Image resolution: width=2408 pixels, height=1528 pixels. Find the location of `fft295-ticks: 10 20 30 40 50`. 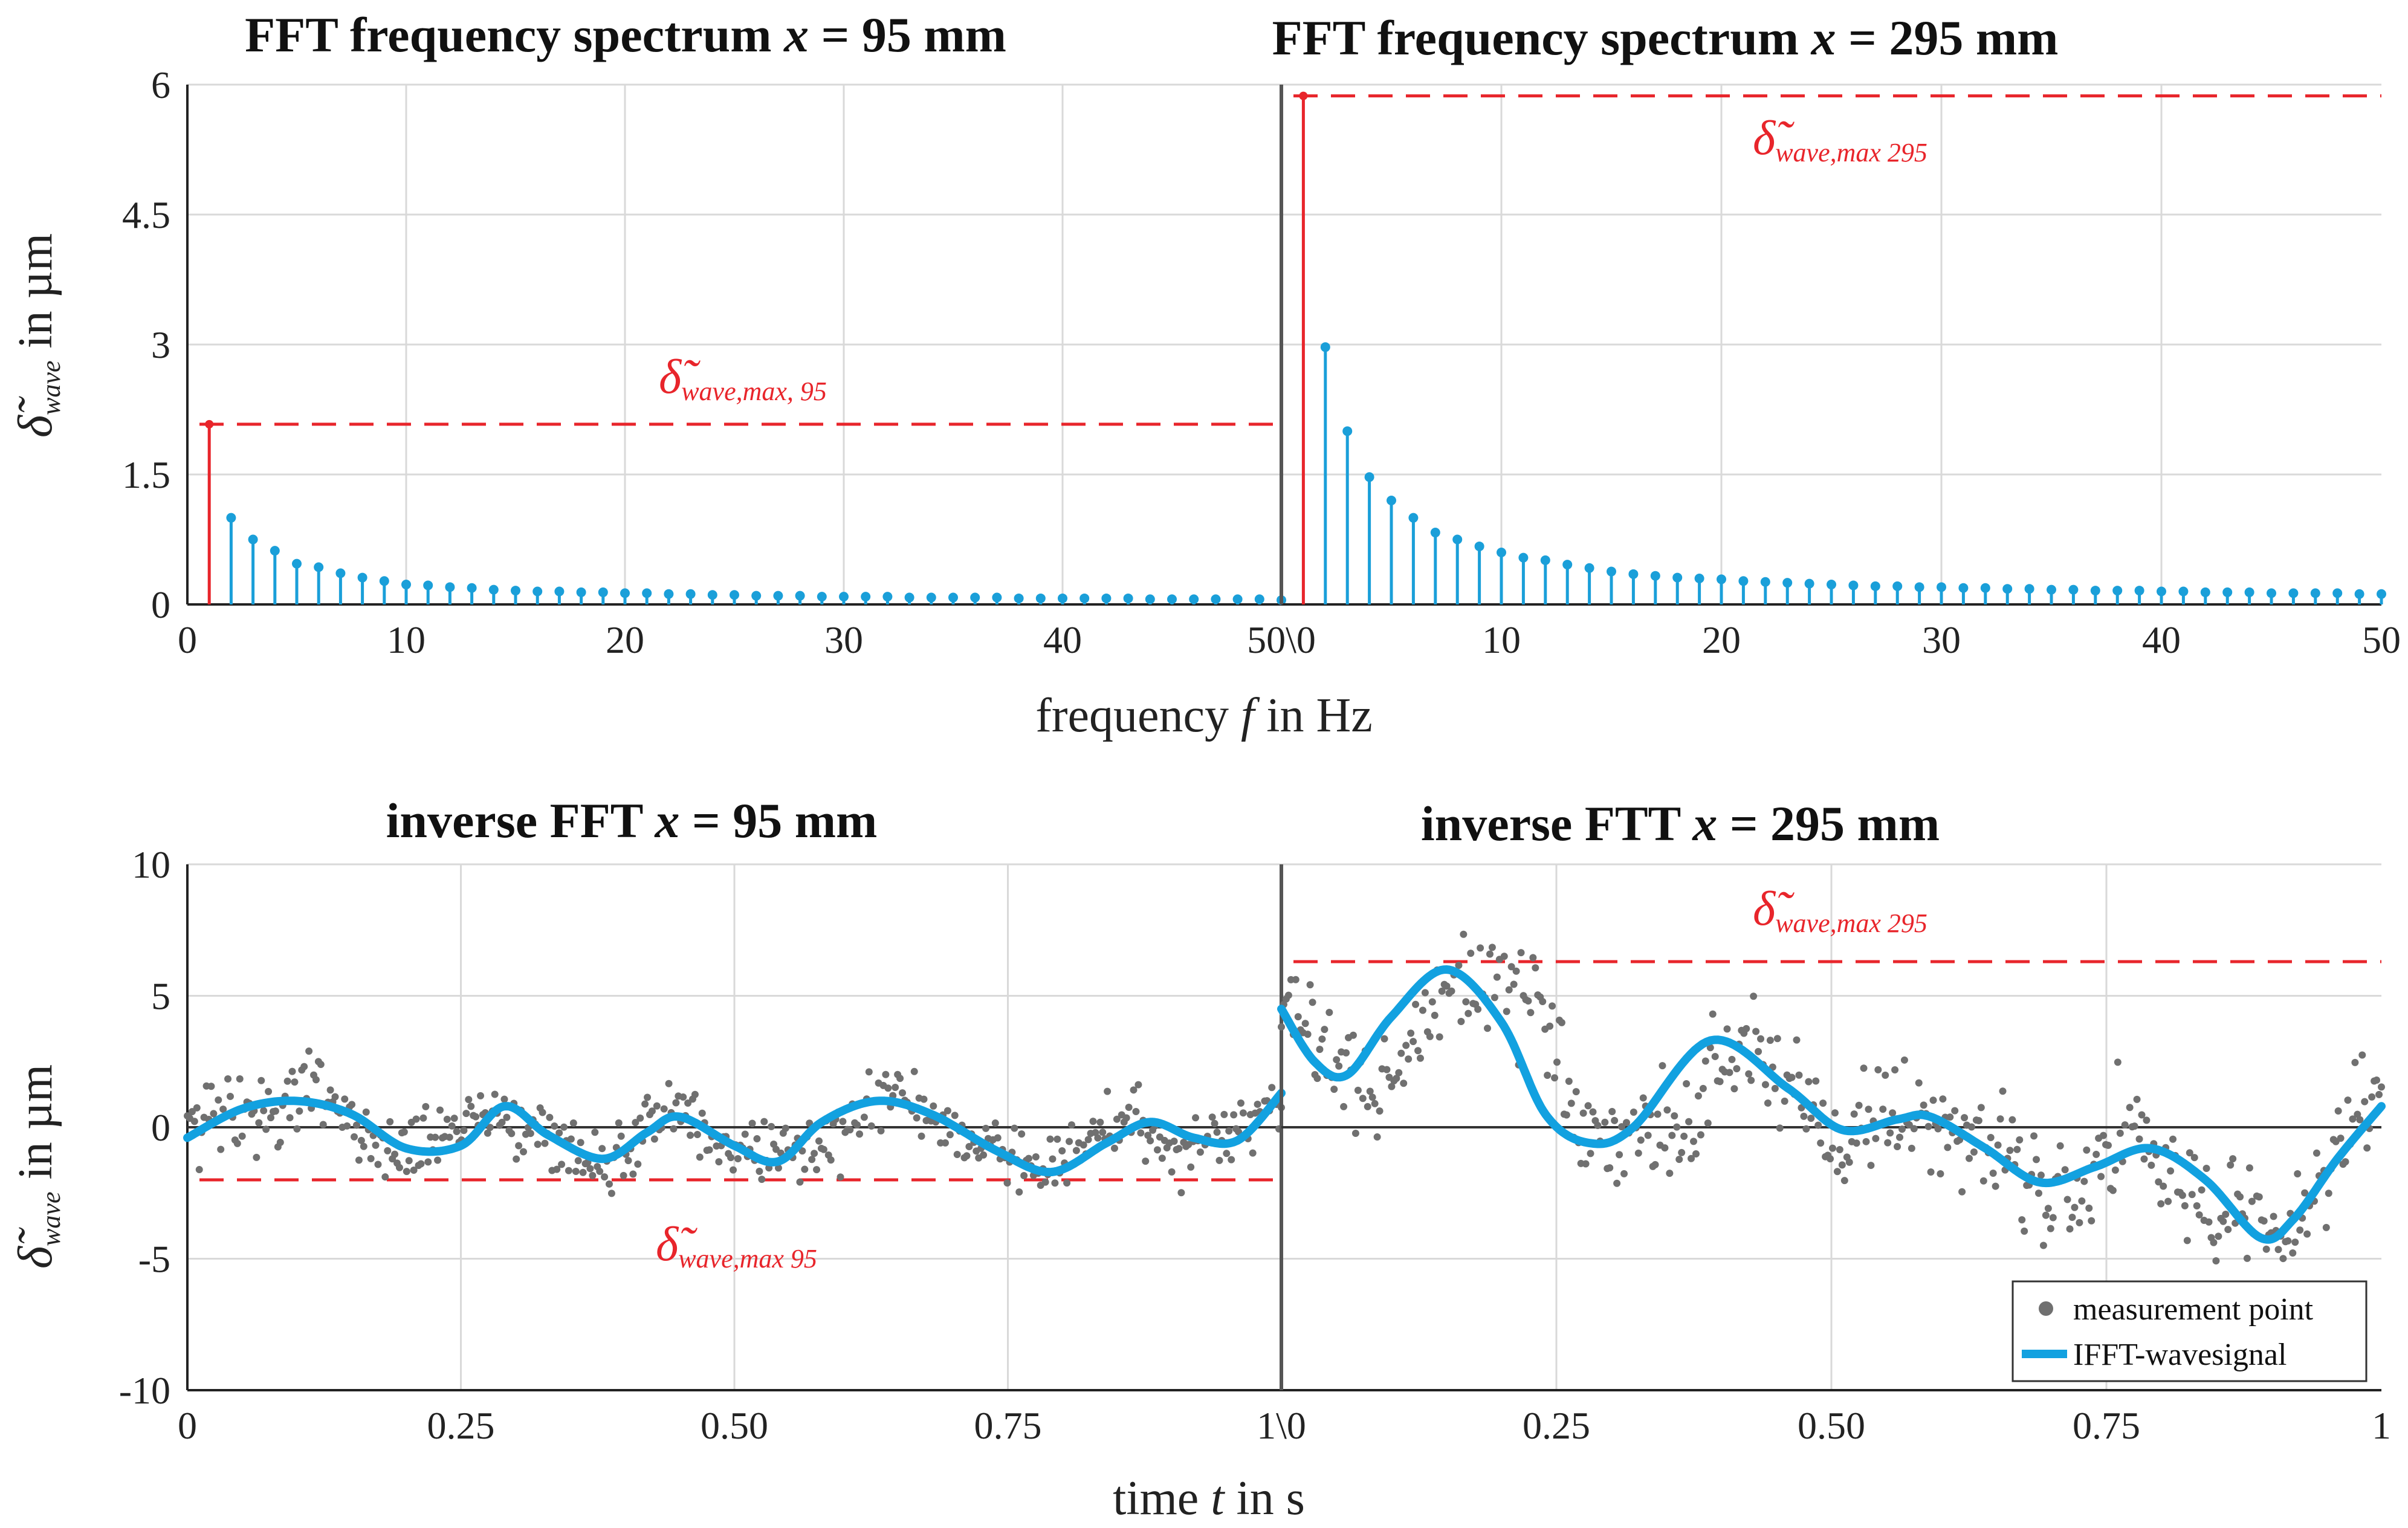

fft295-ticks: 10 20 30 40 50 is located at coordinates (1941, 639).